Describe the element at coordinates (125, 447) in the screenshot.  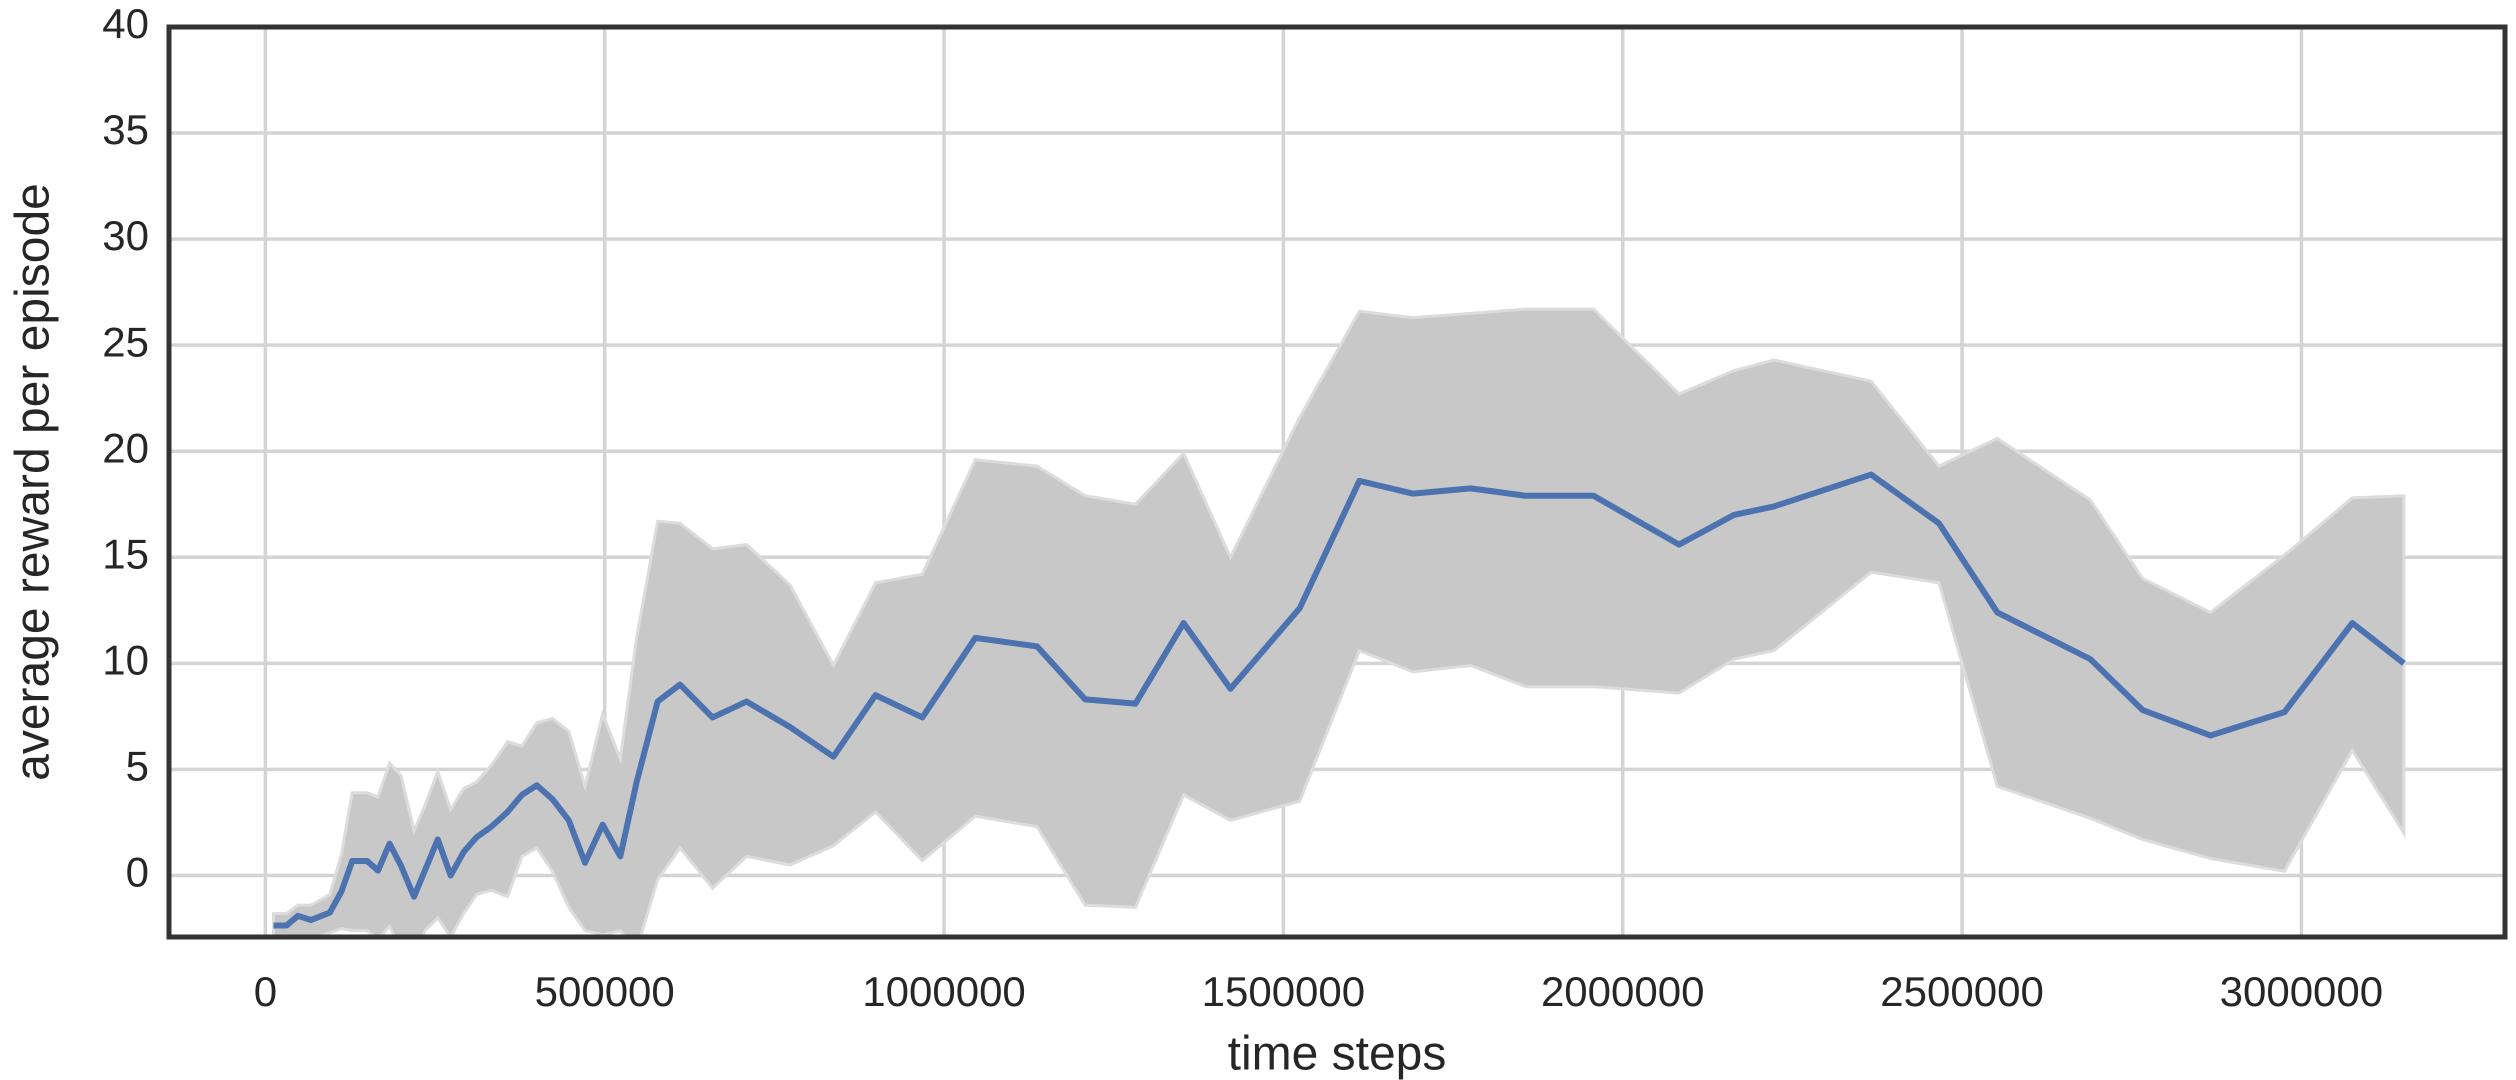
I see `y-tick-label: 20` at that location.